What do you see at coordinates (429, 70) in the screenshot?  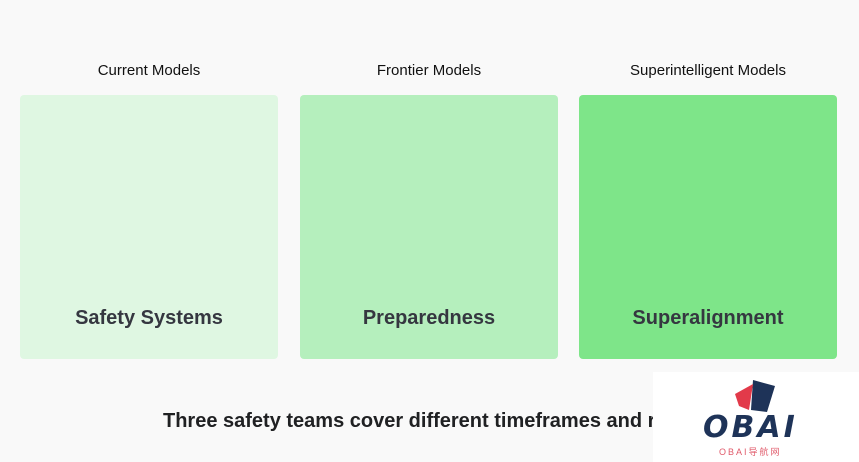 I see `column-label-frontier: Frontier Models` at bounding box center [429, 70].